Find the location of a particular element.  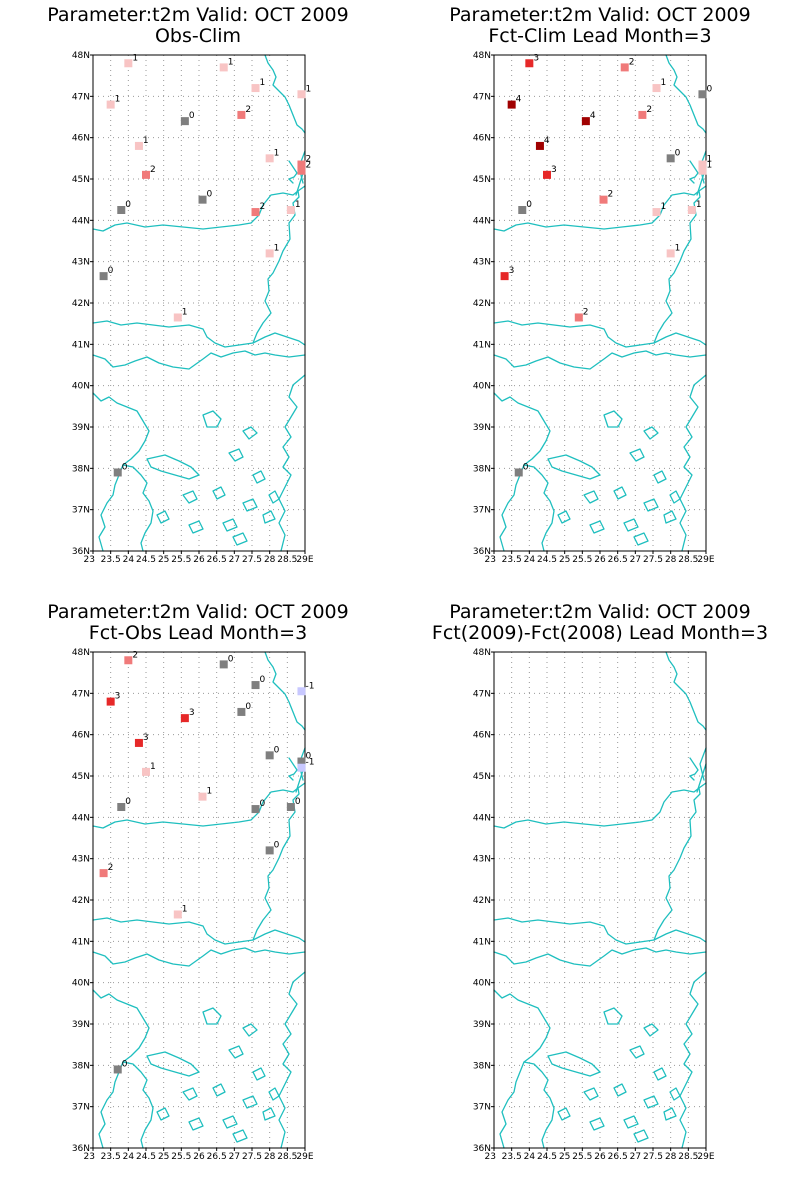

lat-tick-label: 43N is located at coordinates (482, 860).